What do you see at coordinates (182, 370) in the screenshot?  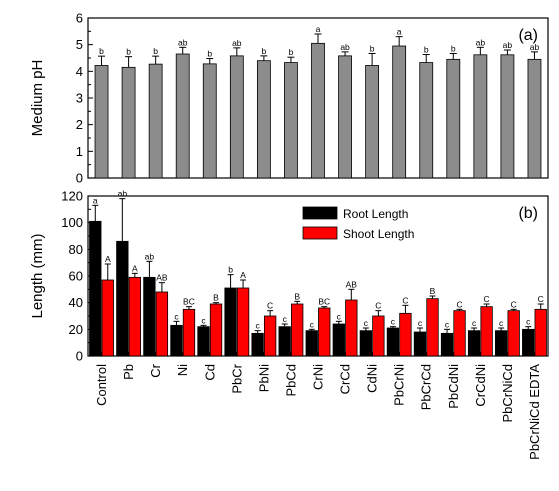 I see `x-category-label: Ni` at bounding box center [182, 370].